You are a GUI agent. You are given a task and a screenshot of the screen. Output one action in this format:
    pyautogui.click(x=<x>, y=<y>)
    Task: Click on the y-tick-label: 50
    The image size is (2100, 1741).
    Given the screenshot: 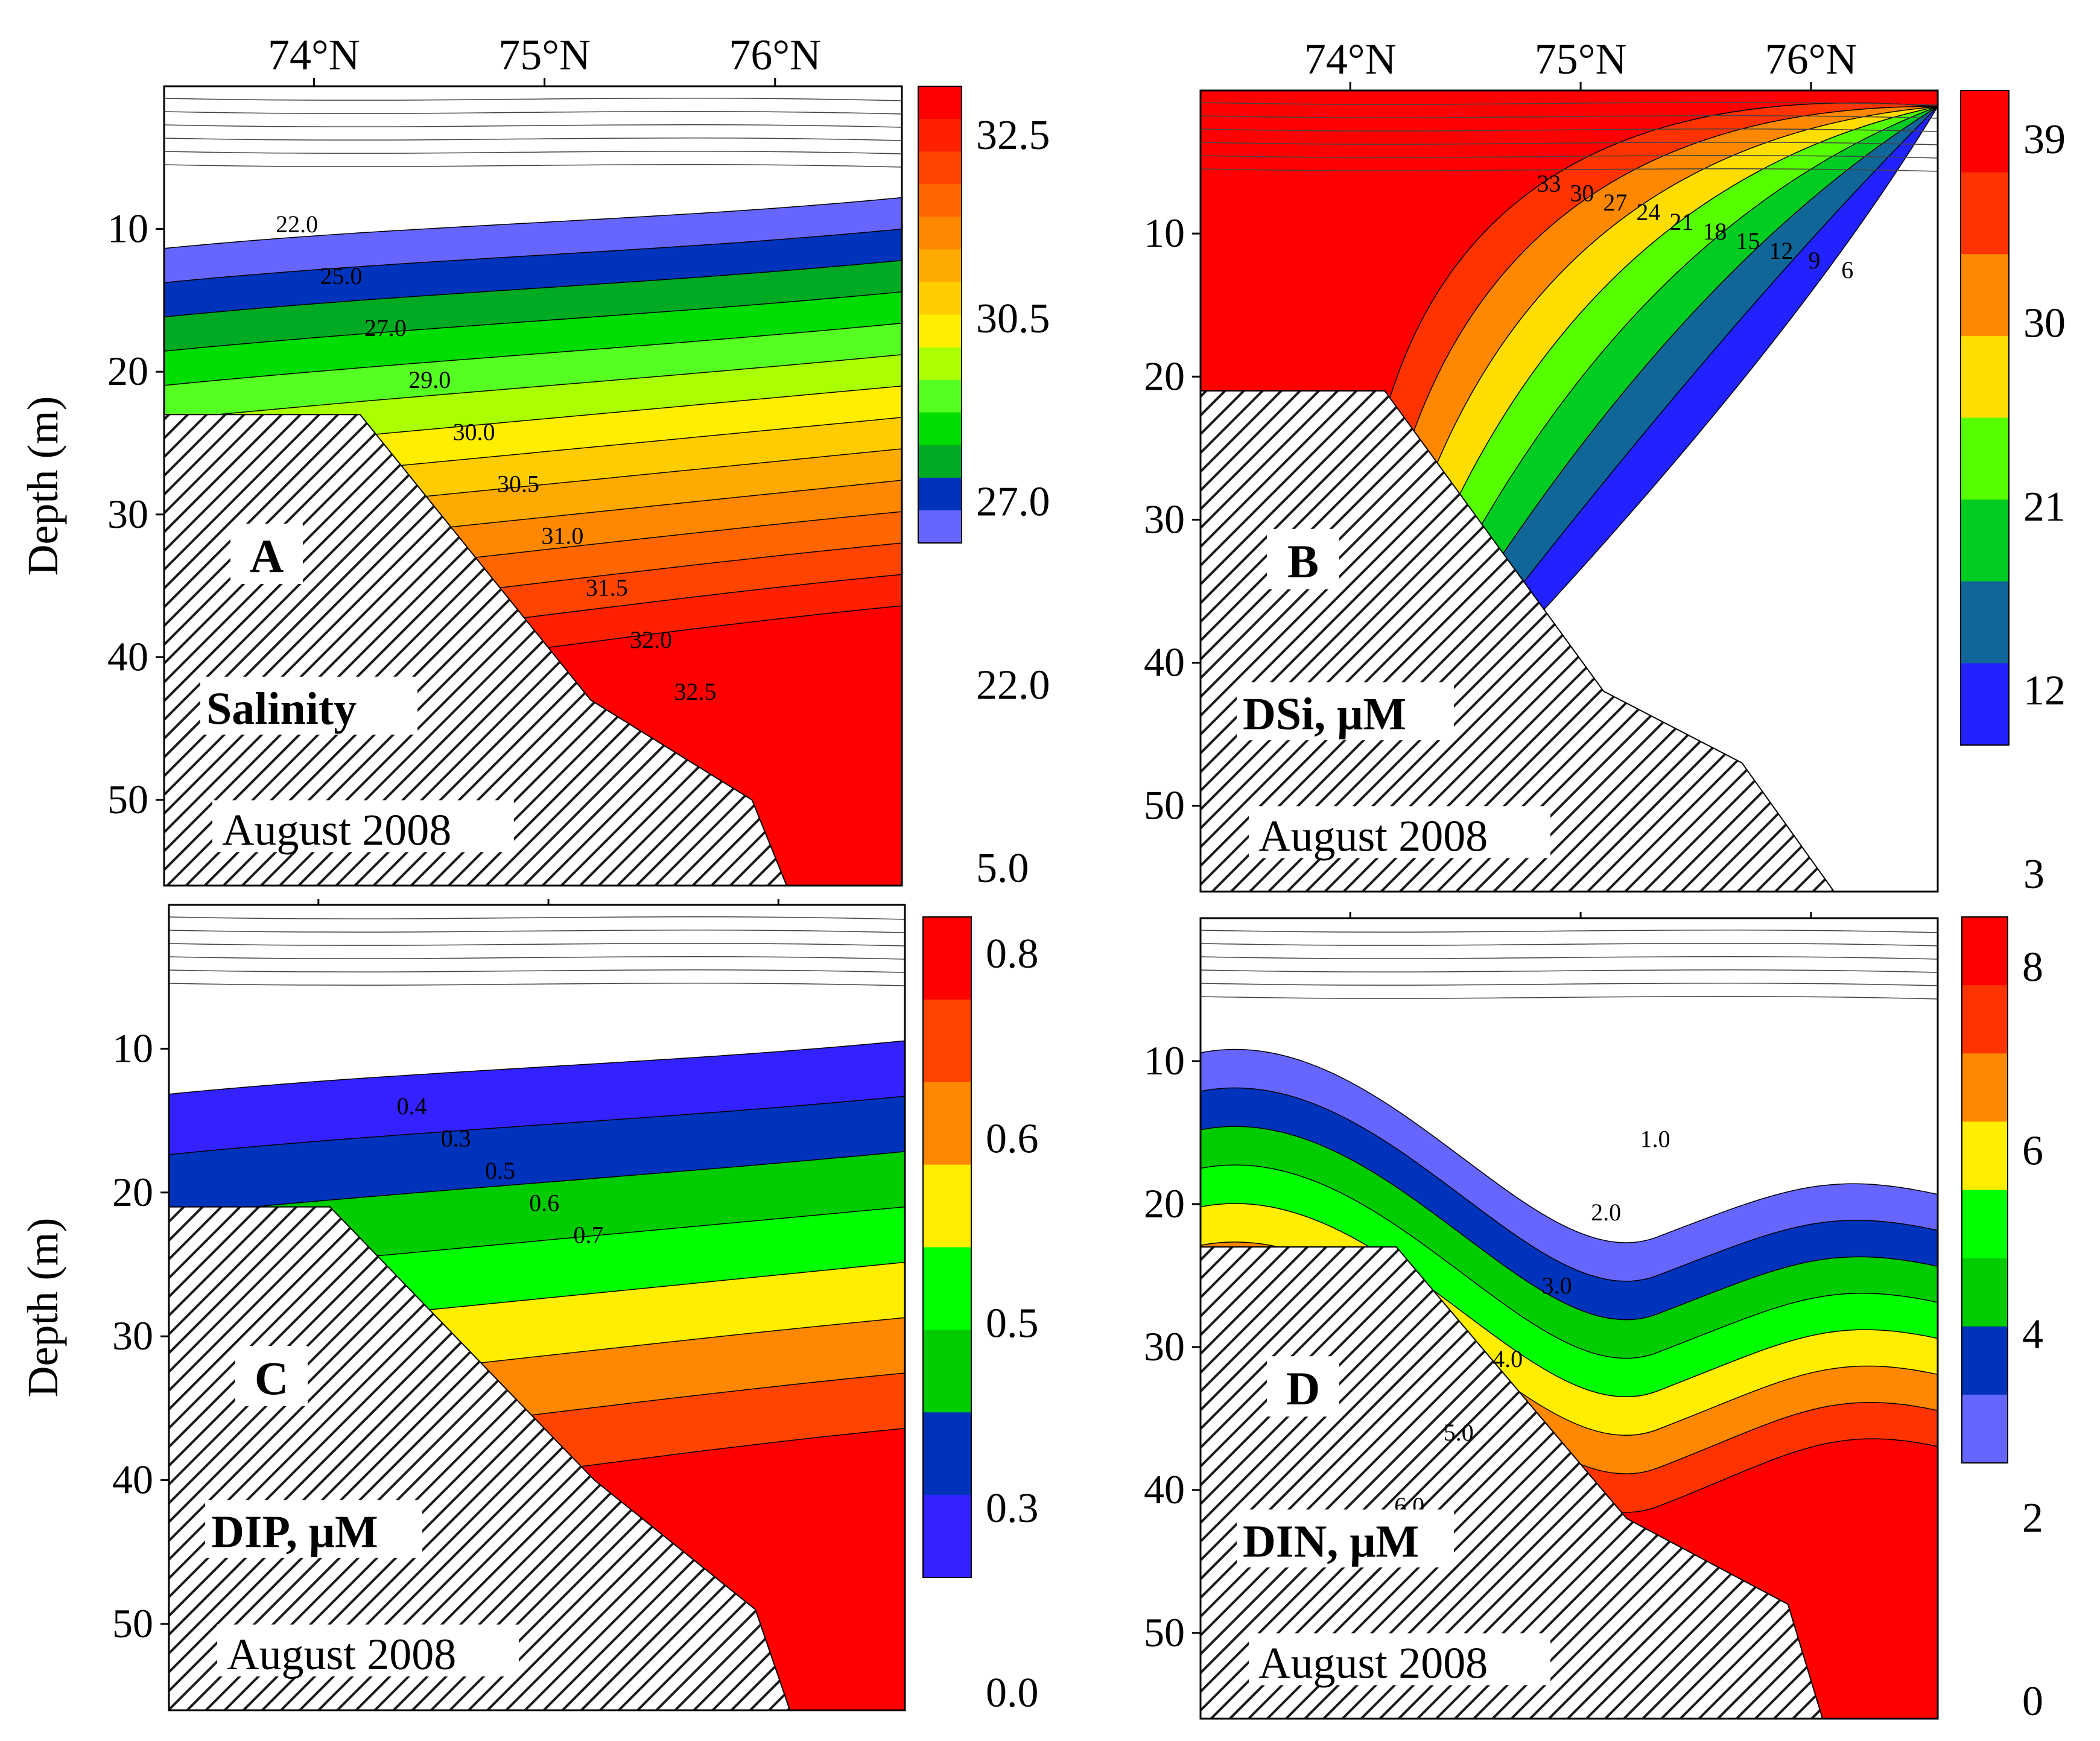 What is the action you would take?
    pyautogui.click(x=127, y=799)
    